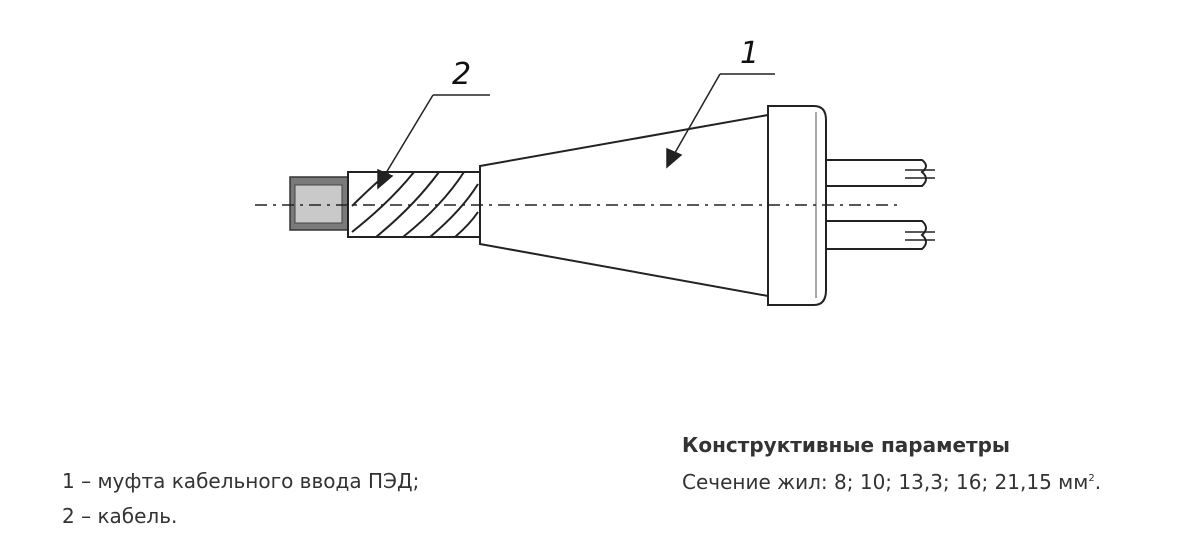 The width and height of the screenshot is (1198, 557). I want to click on callout-number-1: 1, so click(749, 53).